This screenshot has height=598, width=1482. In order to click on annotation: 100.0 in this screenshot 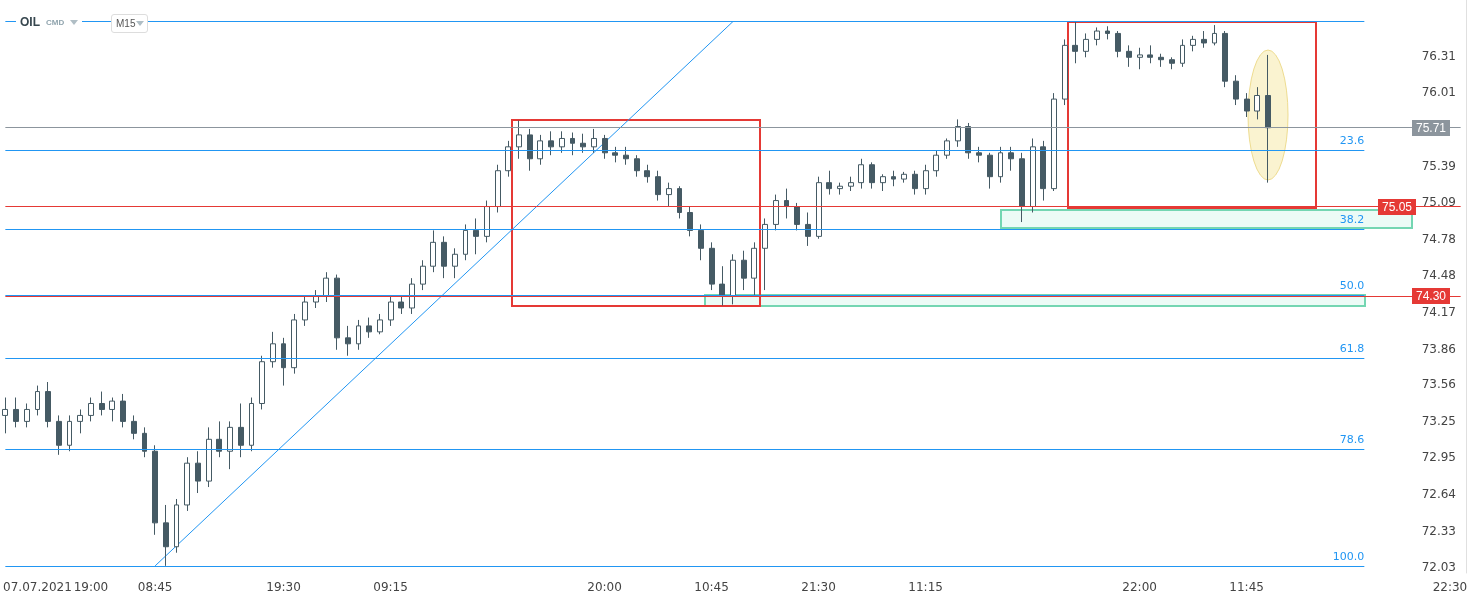, I will do `click(1348, 556)`.